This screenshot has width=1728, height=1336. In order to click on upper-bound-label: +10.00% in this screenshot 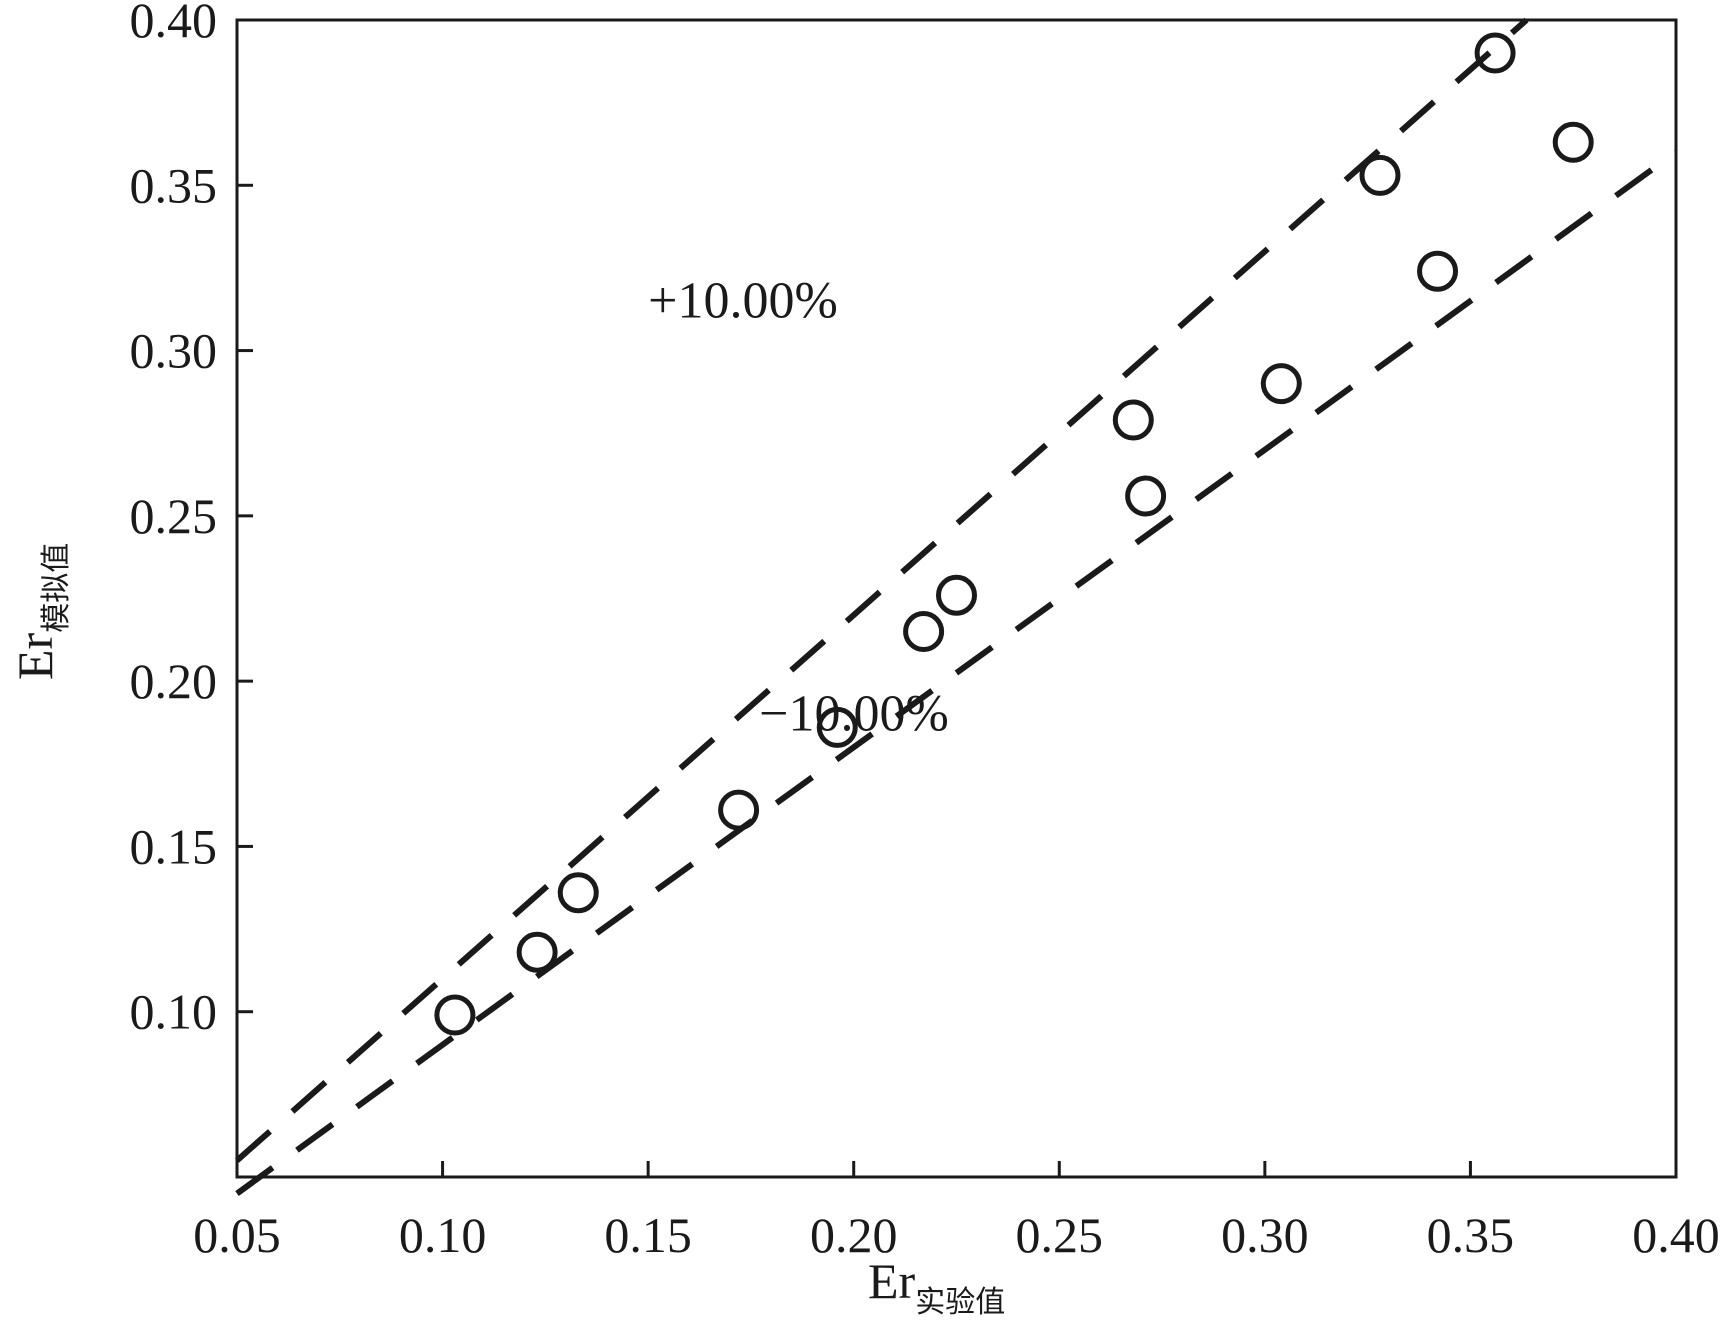, I will do `click(743, 301)`.